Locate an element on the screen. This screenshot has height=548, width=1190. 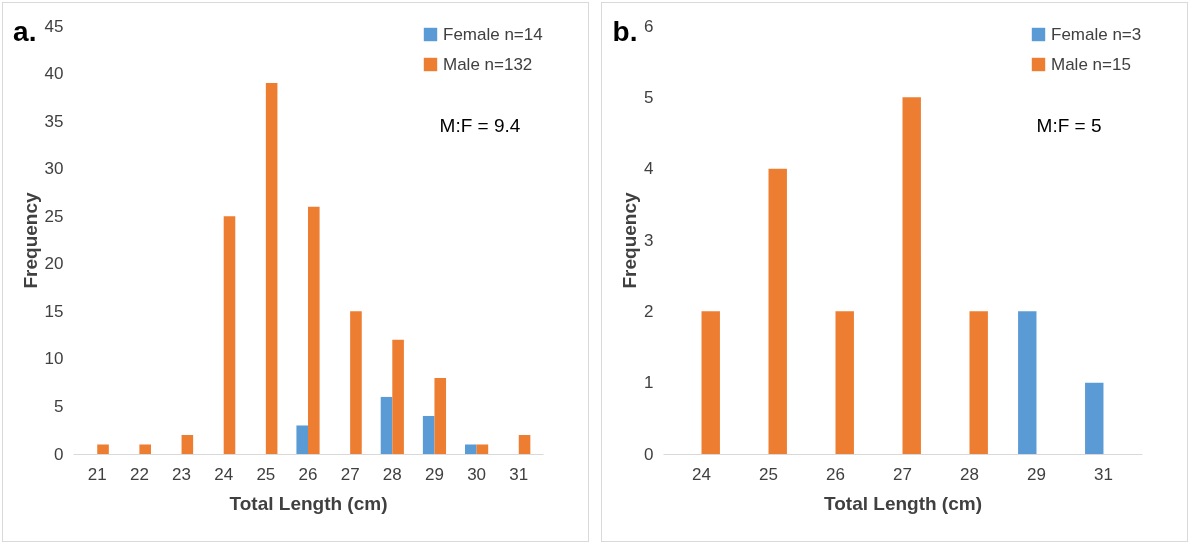
y-tick-label: 2 is located at coordinates (649, 311).